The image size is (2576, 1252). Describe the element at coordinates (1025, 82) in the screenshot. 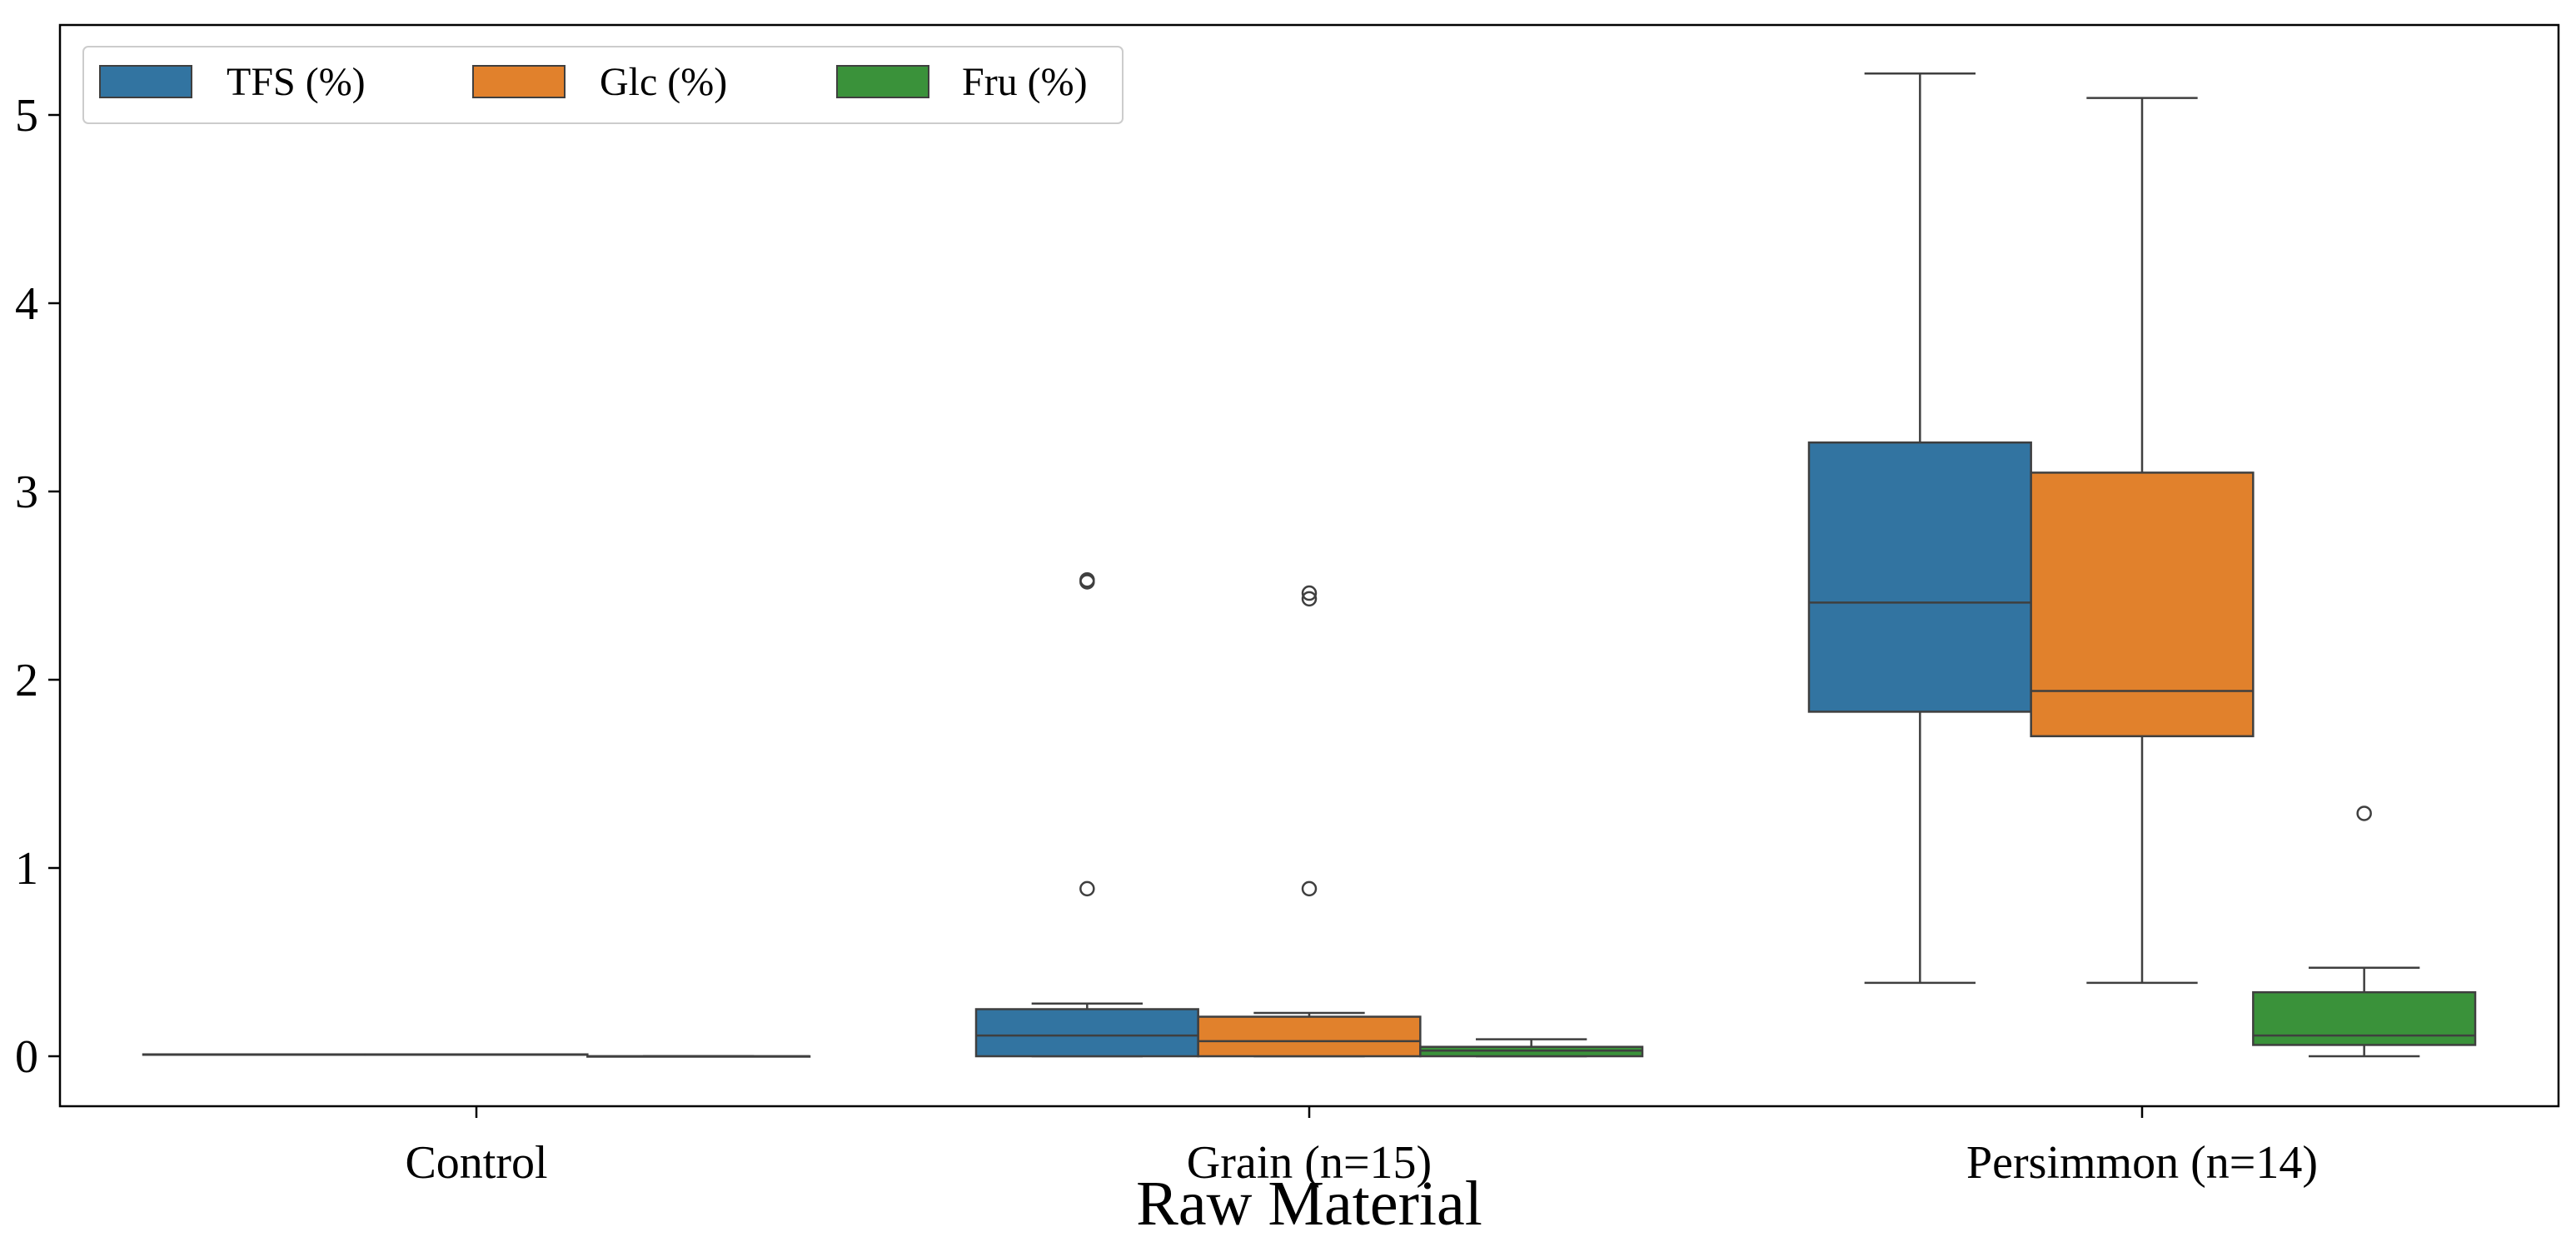

I see `legend-label-fru: Fru (%)` at that location.